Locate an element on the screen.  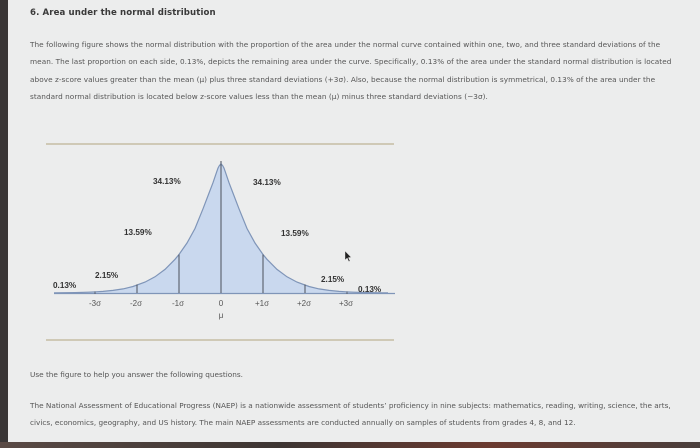
tick-label-plus-1-sigma: +1σ is located at coordinates (262, 303).